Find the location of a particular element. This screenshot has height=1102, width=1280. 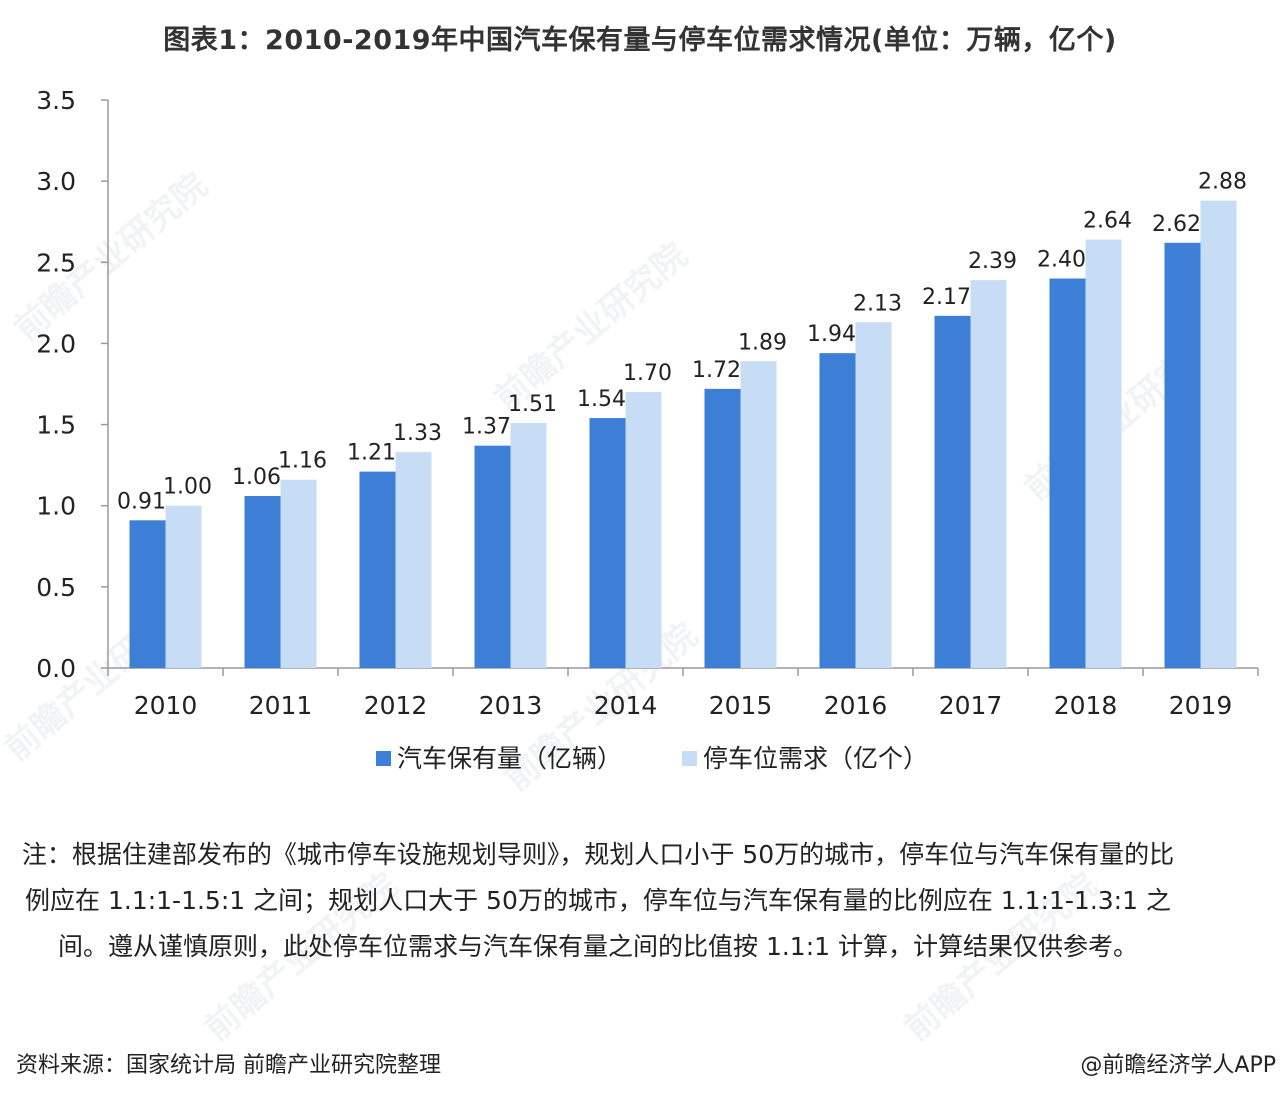

x-tick-label: 2019 is located at coordinates (1201, 705).